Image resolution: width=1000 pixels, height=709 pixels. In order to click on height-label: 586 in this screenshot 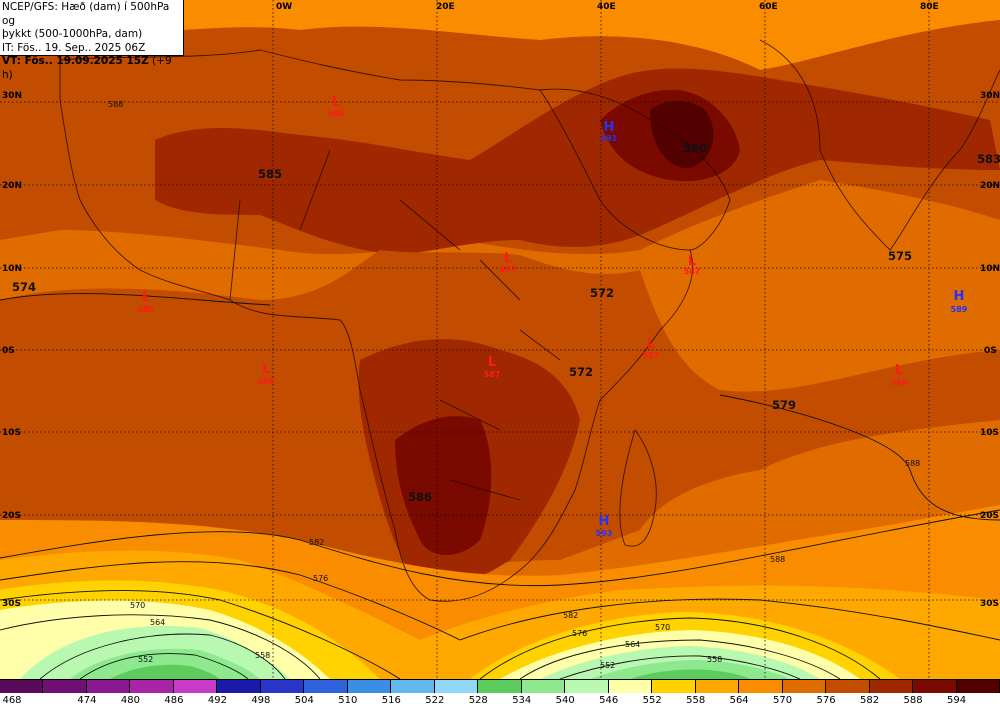, I will do `click(420, 497)`.